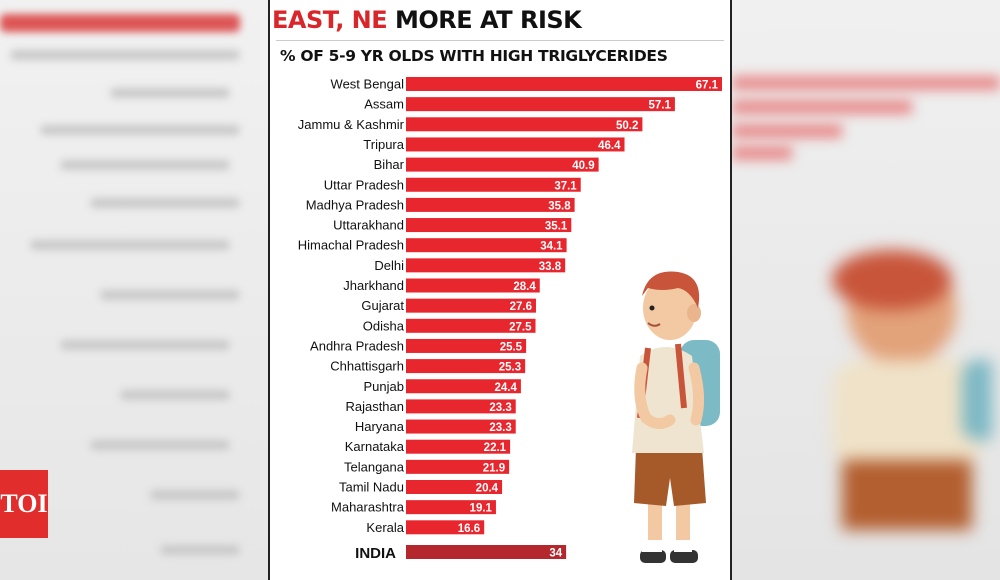  Describe the element at coordinates (351, 245) in the screenshot. I see `category-label: Himachal Pradesh` at that location.